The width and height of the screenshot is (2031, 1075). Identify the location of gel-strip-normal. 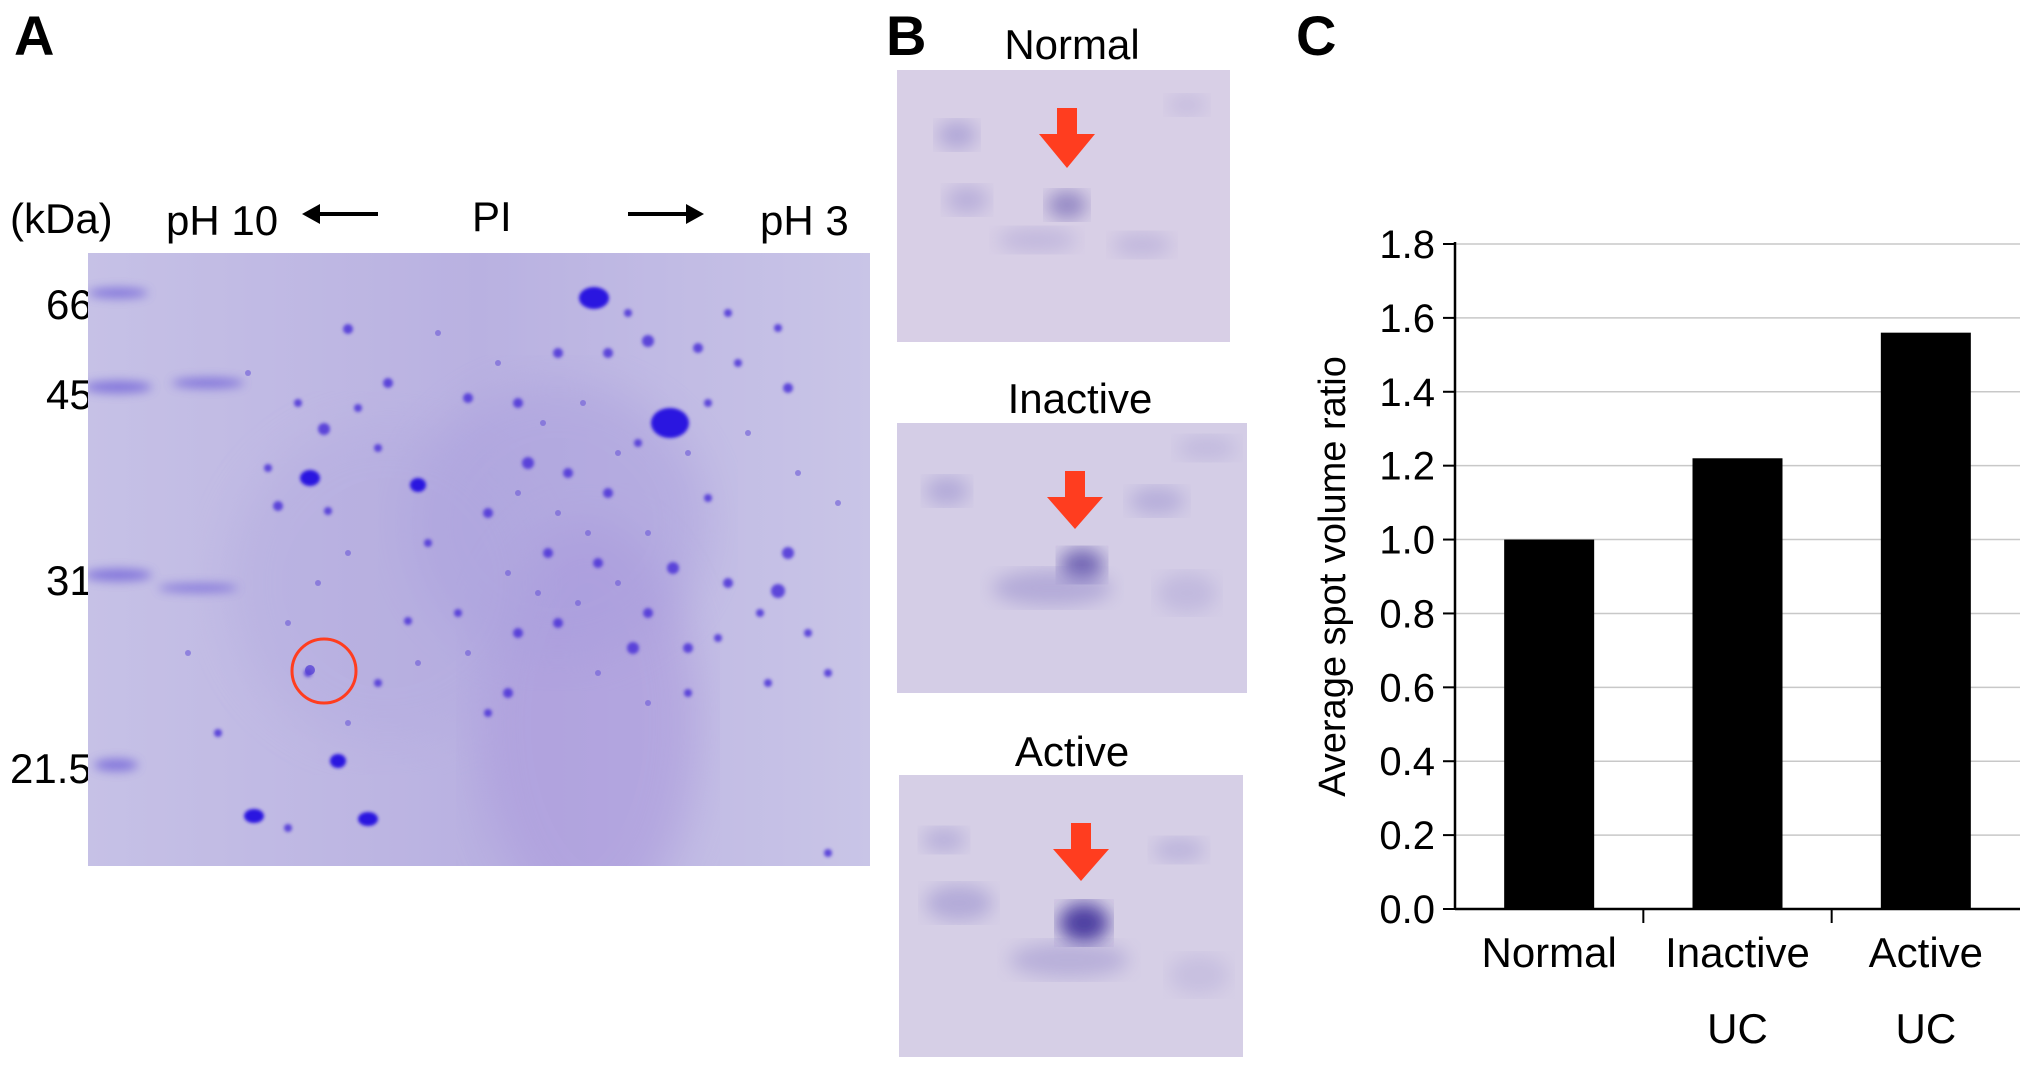
(1063, 206).